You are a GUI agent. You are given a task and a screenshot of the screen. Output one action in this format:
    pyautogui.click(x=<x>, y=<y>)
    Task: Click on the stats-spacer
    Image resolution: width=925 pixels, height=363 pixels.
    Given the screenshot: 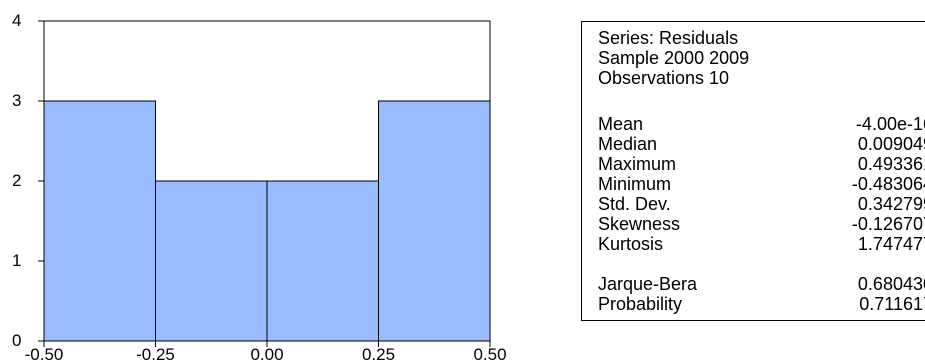 What is the action you would take?
    pyautogui.click(x=761, y=264)
    